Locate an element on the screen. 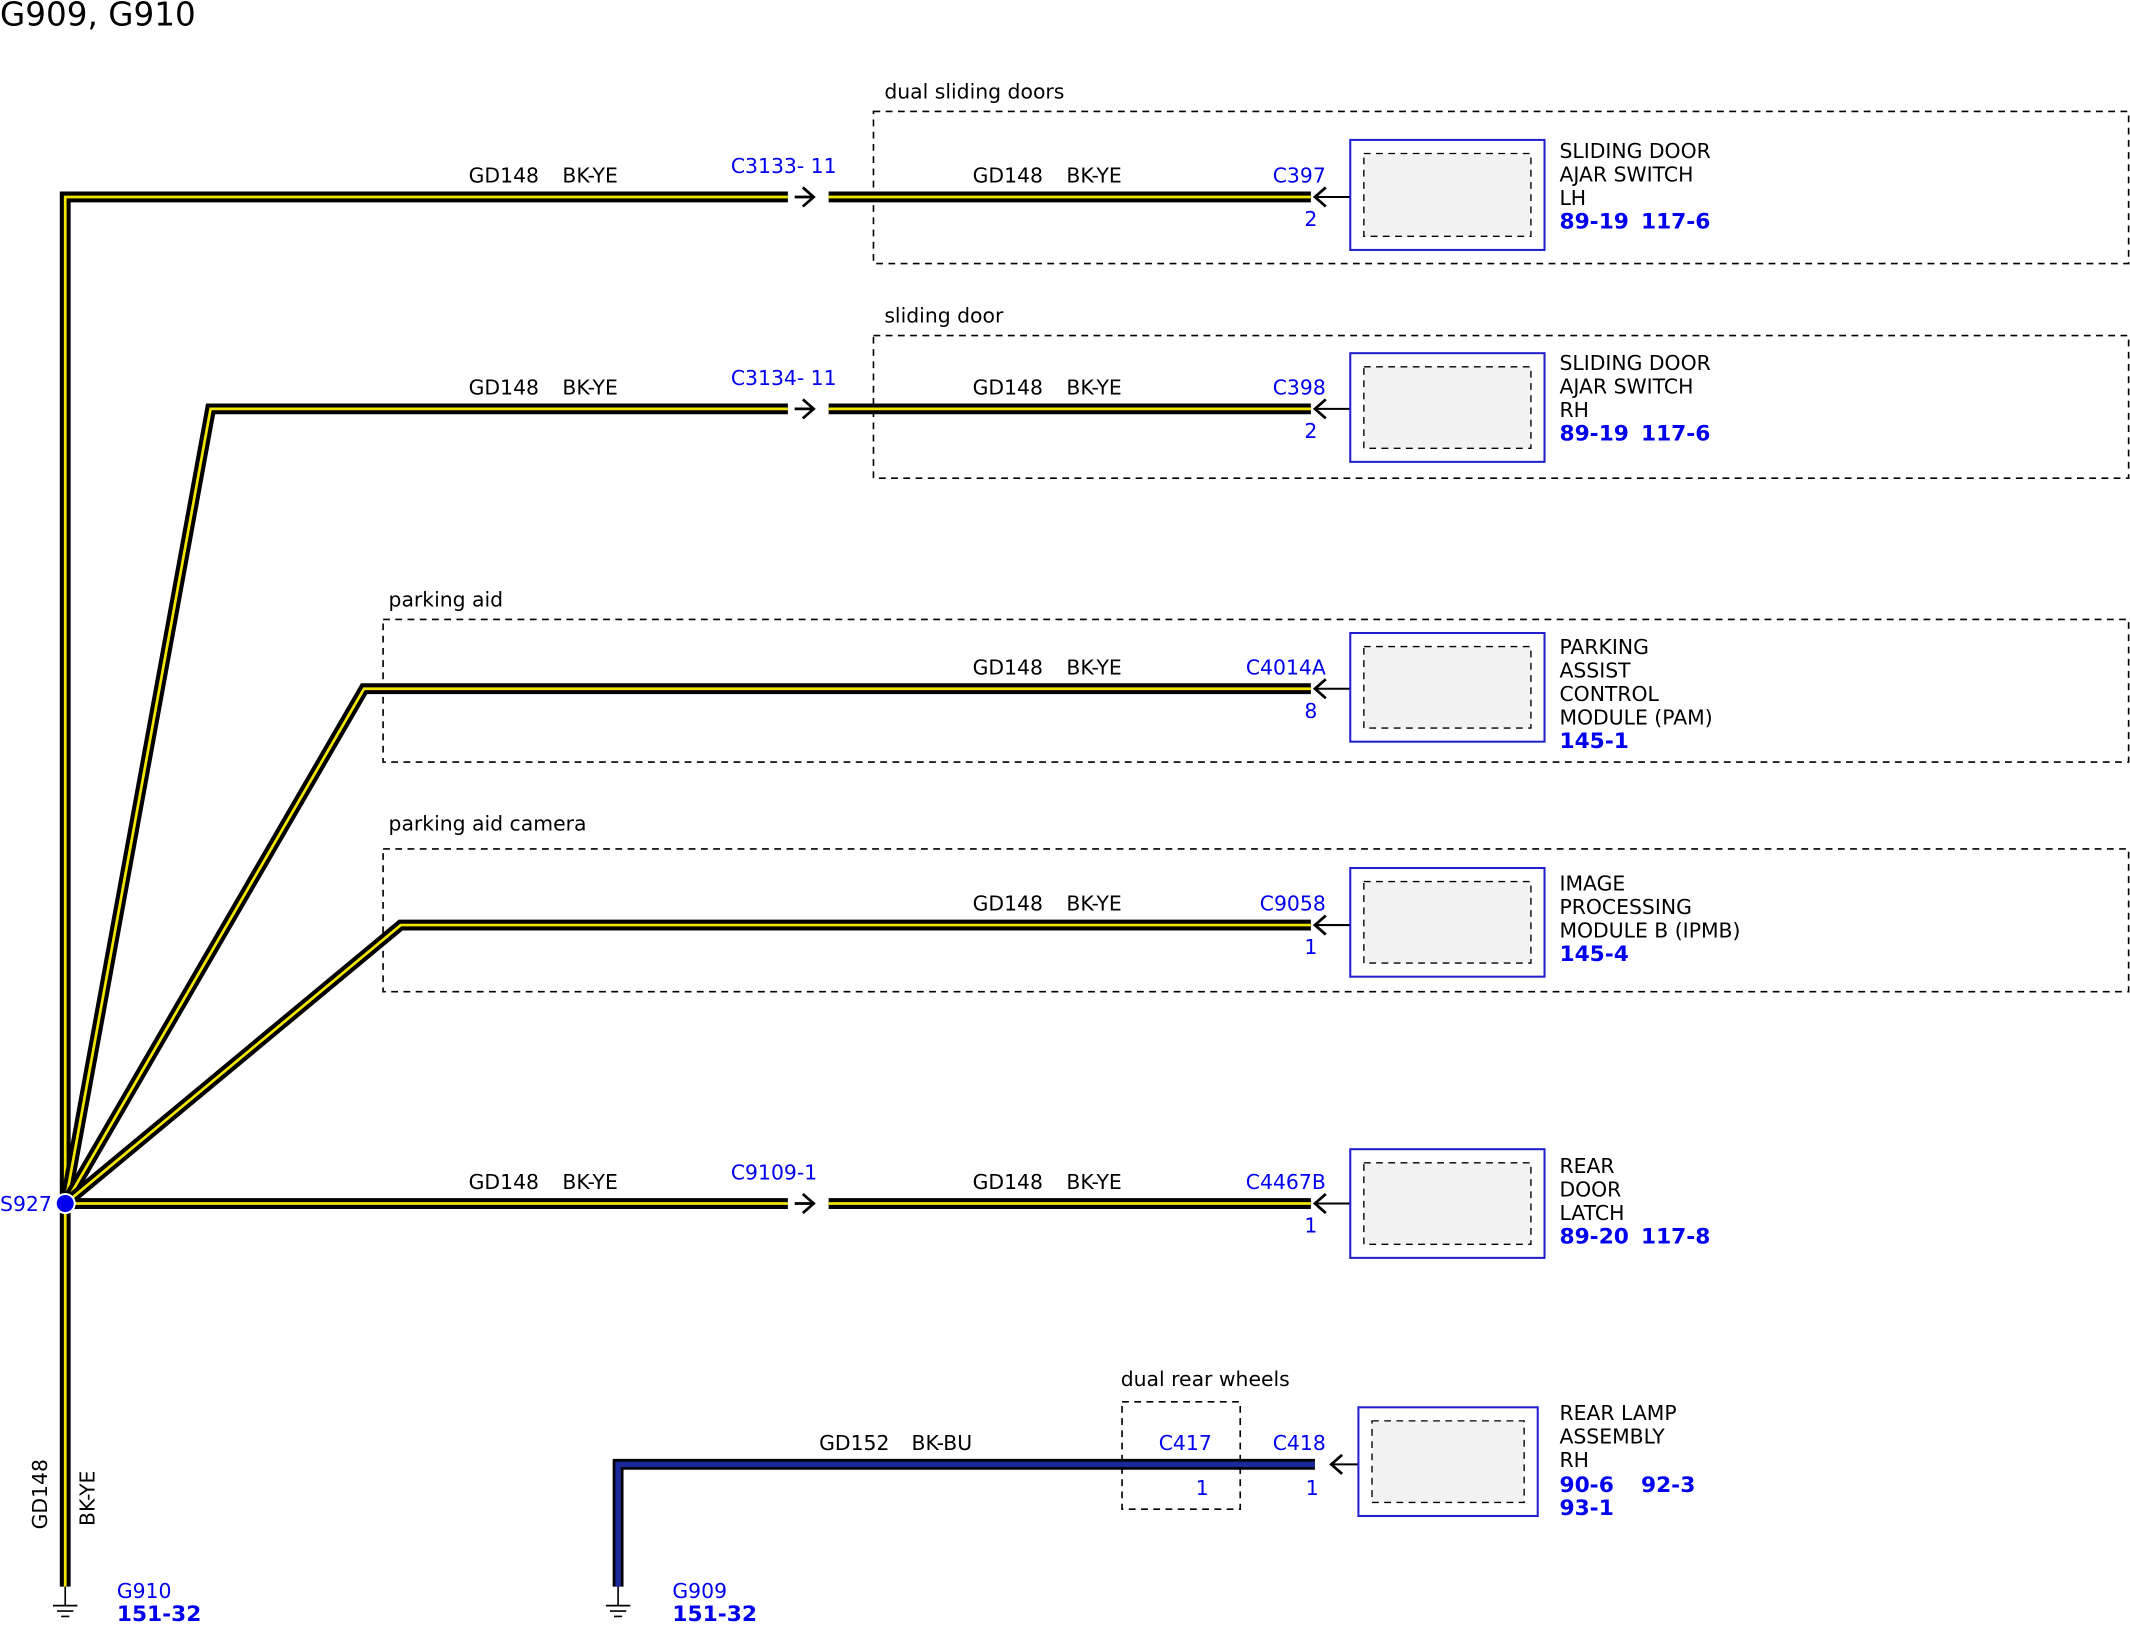 This screenshot has width=2130, height=1626. page-ref: 93-1 is located at coordinates (1586, 1508).